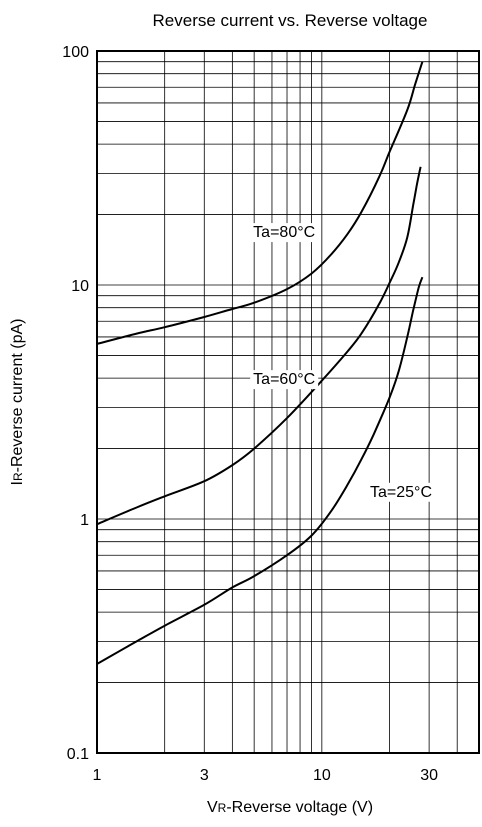 Image resolution: width=482 pixels, height=827 pixels. Describe the element at coordinates (97, 775) in the screenshot. I see `x-tick-label: 1` at that location.